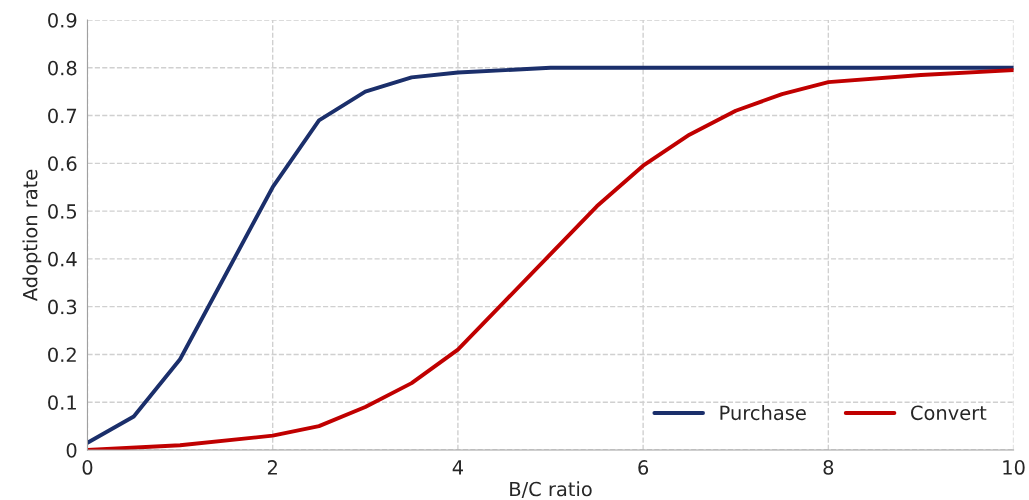  I want to click on x-tick-label: 10, so click(1014, 467).